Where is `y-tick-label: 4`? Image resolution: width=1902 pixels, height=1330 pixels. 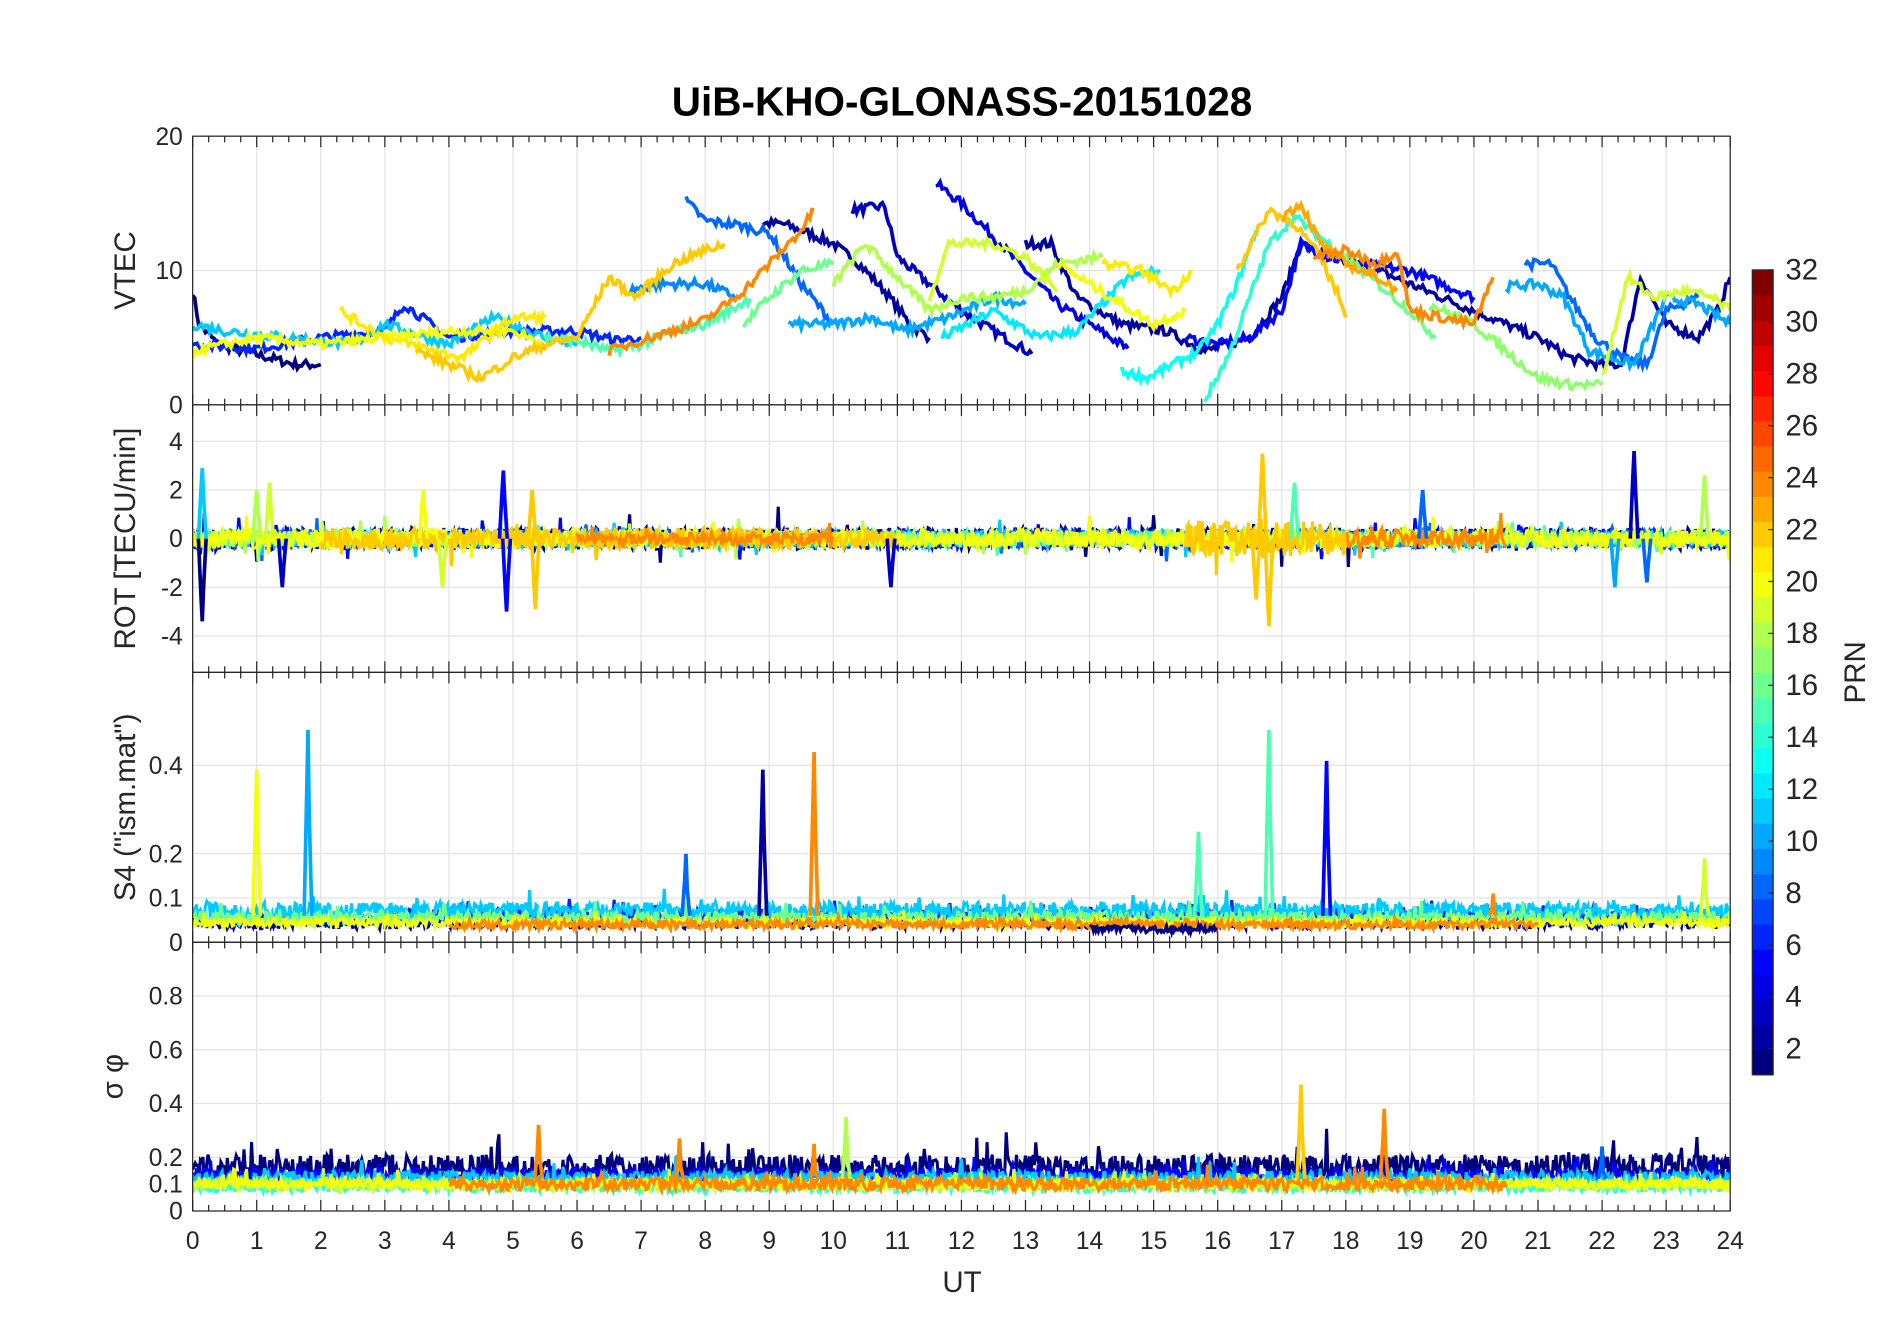
y-tick-label: 4 is located at coordinates (176, 442).